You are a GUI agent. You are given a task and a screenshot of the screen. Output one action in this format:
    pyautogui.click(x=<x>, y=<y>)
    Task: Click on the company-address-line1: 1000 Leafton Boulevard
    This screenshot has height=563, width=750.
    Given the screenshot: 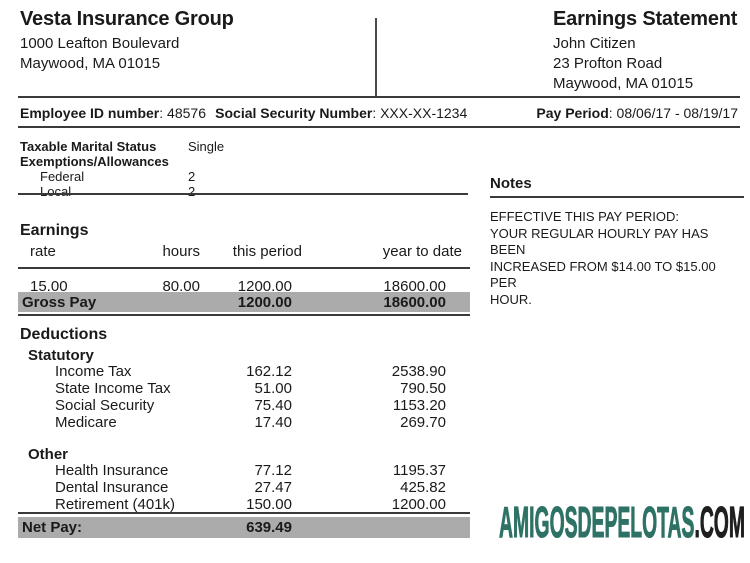 What is the action you would take?
    pyautogui.click(x=100, y=43)
    